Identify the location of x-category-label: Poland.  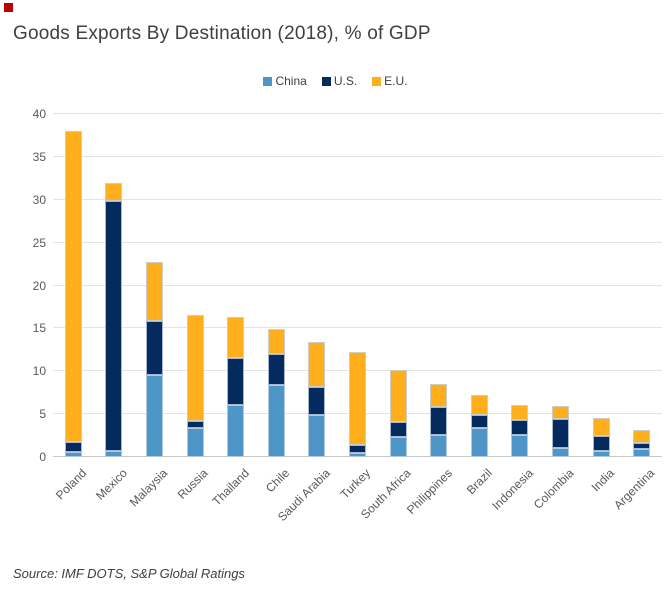
(71, 484).